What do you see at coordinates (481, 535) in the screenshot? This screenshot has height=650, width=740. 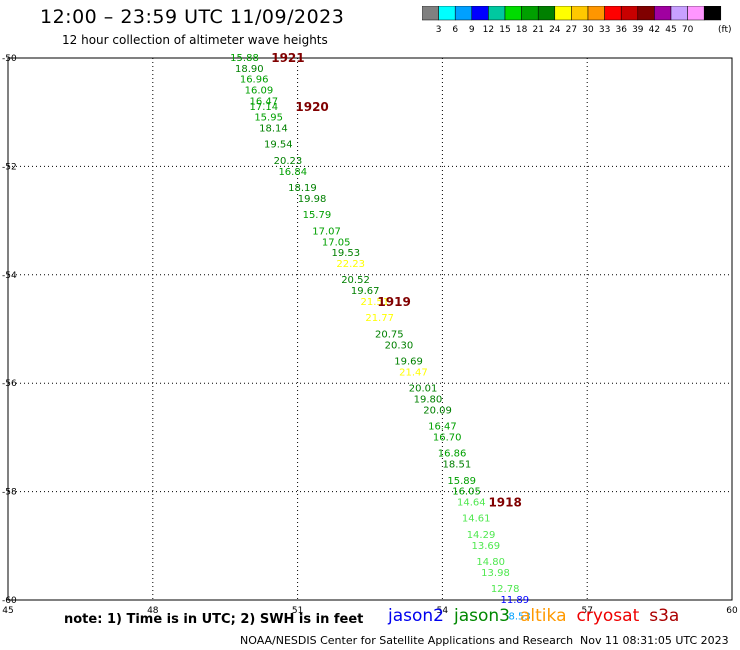 I see `wave-height-point: 14.29` at bounding box center [481, 535].